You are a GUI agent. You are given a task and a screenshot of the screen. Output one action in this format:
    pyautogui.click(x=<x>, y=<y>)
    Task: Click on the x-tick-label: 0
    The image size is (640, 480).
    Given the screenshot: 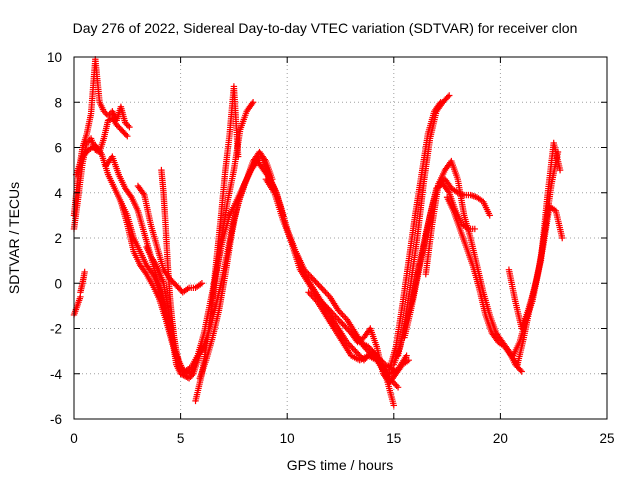 What is the action you would take?
    pyautogui.click(x=74, y=438)
    